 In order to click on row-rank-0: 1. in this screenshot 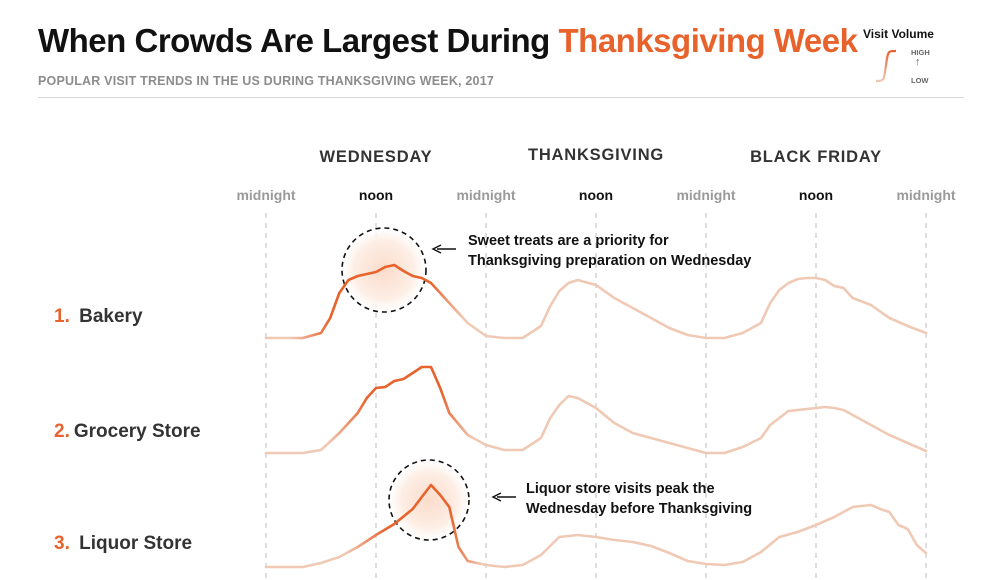, I will do `click(62, 316)`.